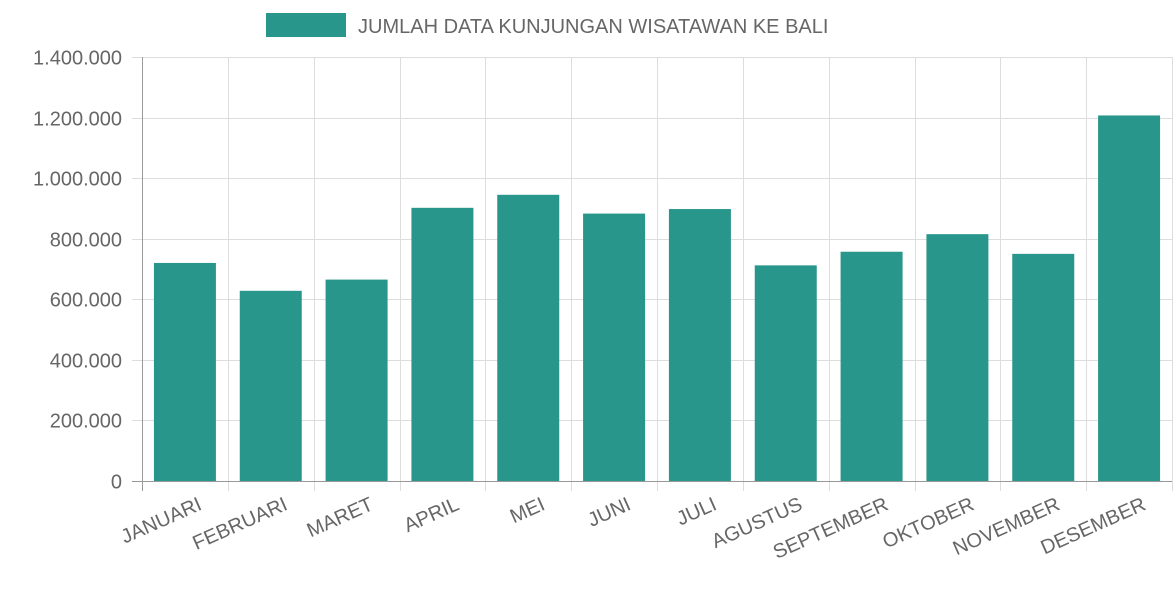 This screenshot has height=590, width=1174. What do you see at coordinates (239, 523) in the screenshot?
I see `x-tick-label: FEBRUARI` at bounding box center [239, 523].